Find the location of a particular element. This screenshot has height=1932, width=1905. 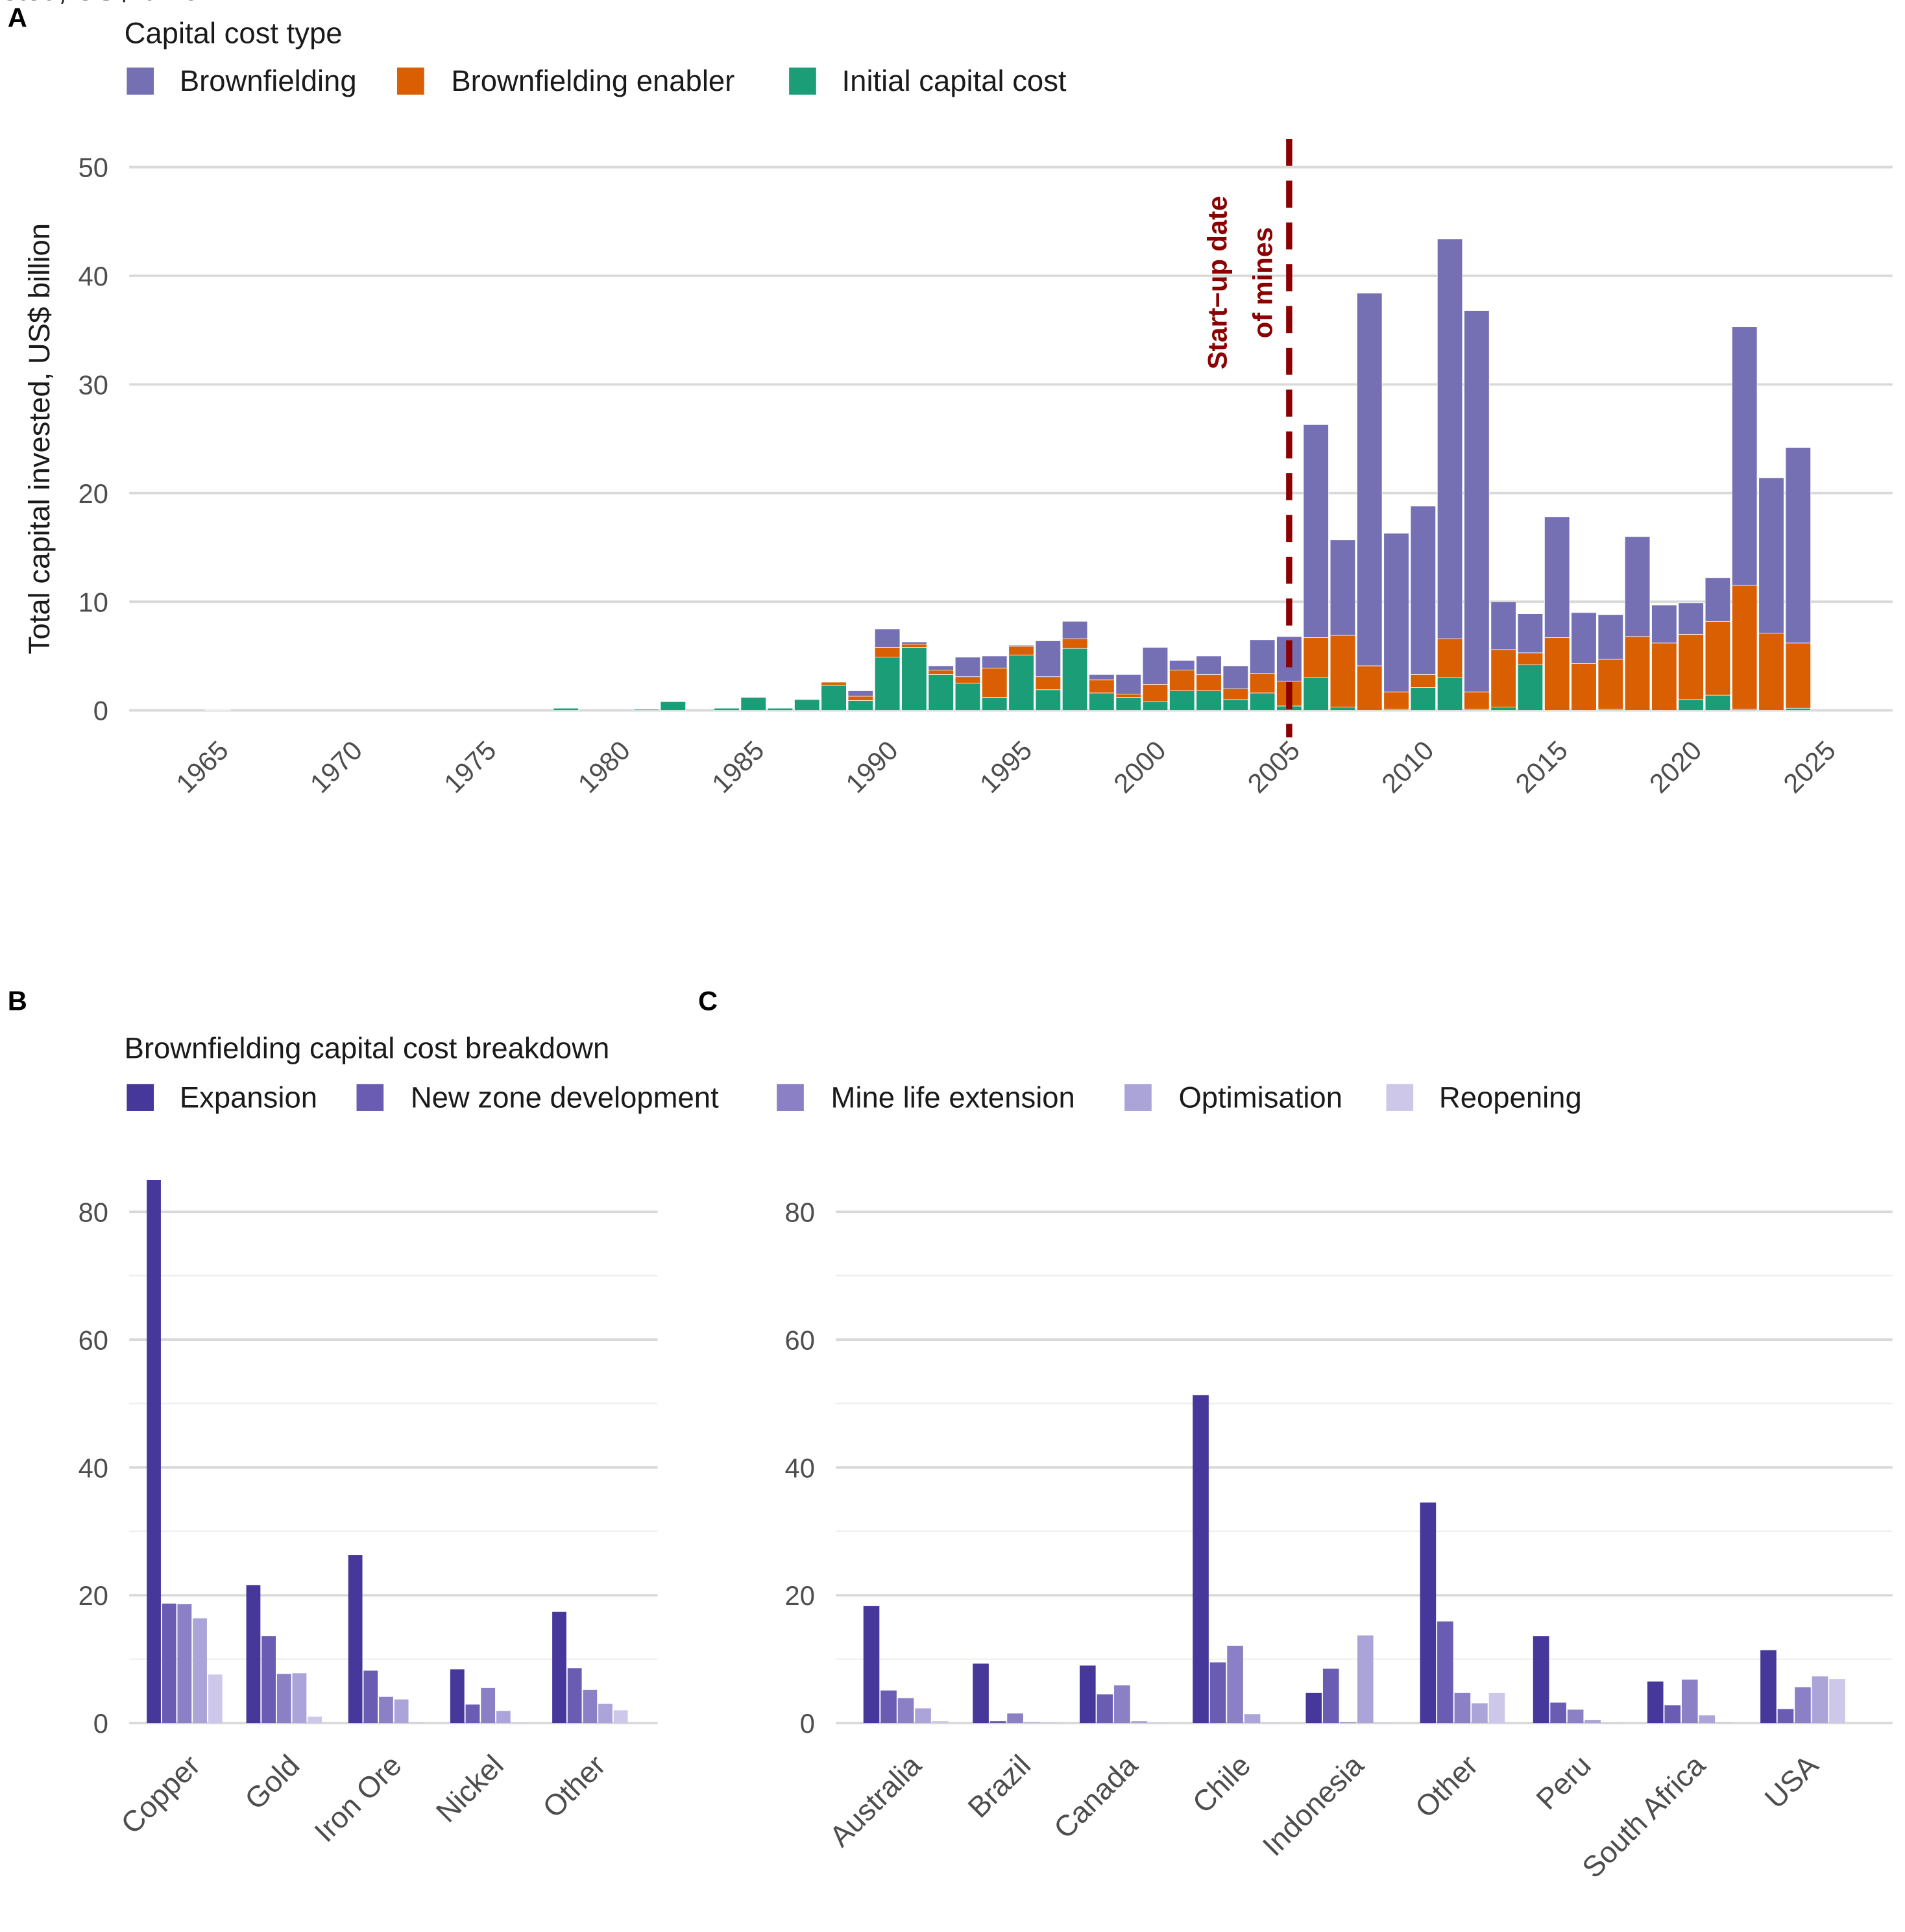

panel-label-a: A is located at coordinates (17, 18).